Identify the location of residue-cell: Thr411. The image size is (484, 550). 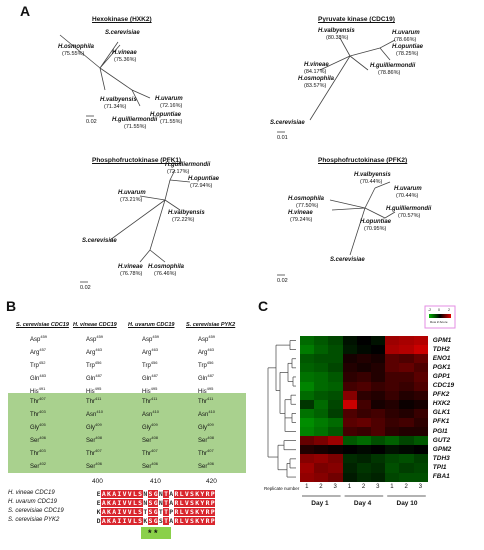
(150, 400).